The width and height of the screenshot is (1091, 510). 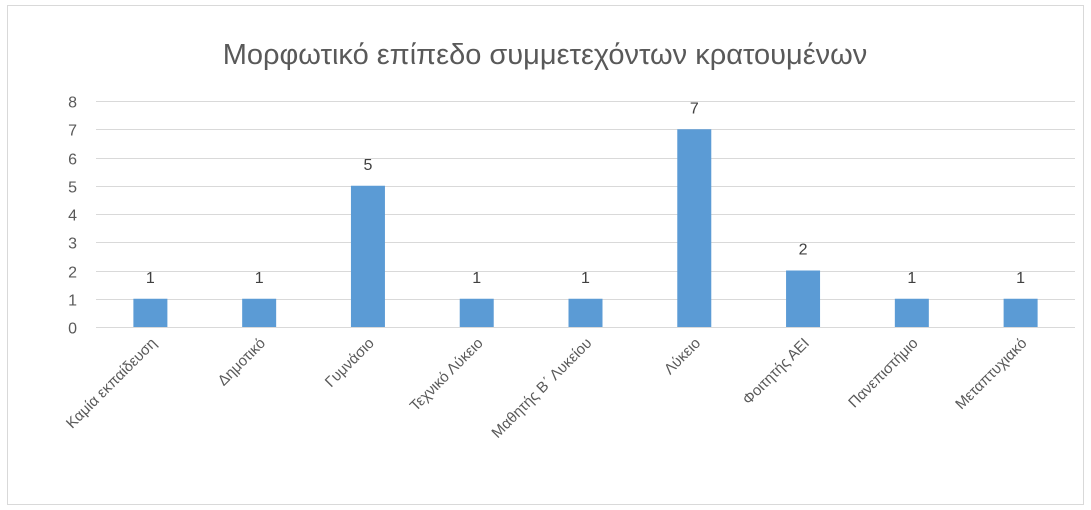 What do you see at coordinates (72, 188) in the screenshot?
I see `y-axis-tick-label: 5` at bounding box center [72, 188].